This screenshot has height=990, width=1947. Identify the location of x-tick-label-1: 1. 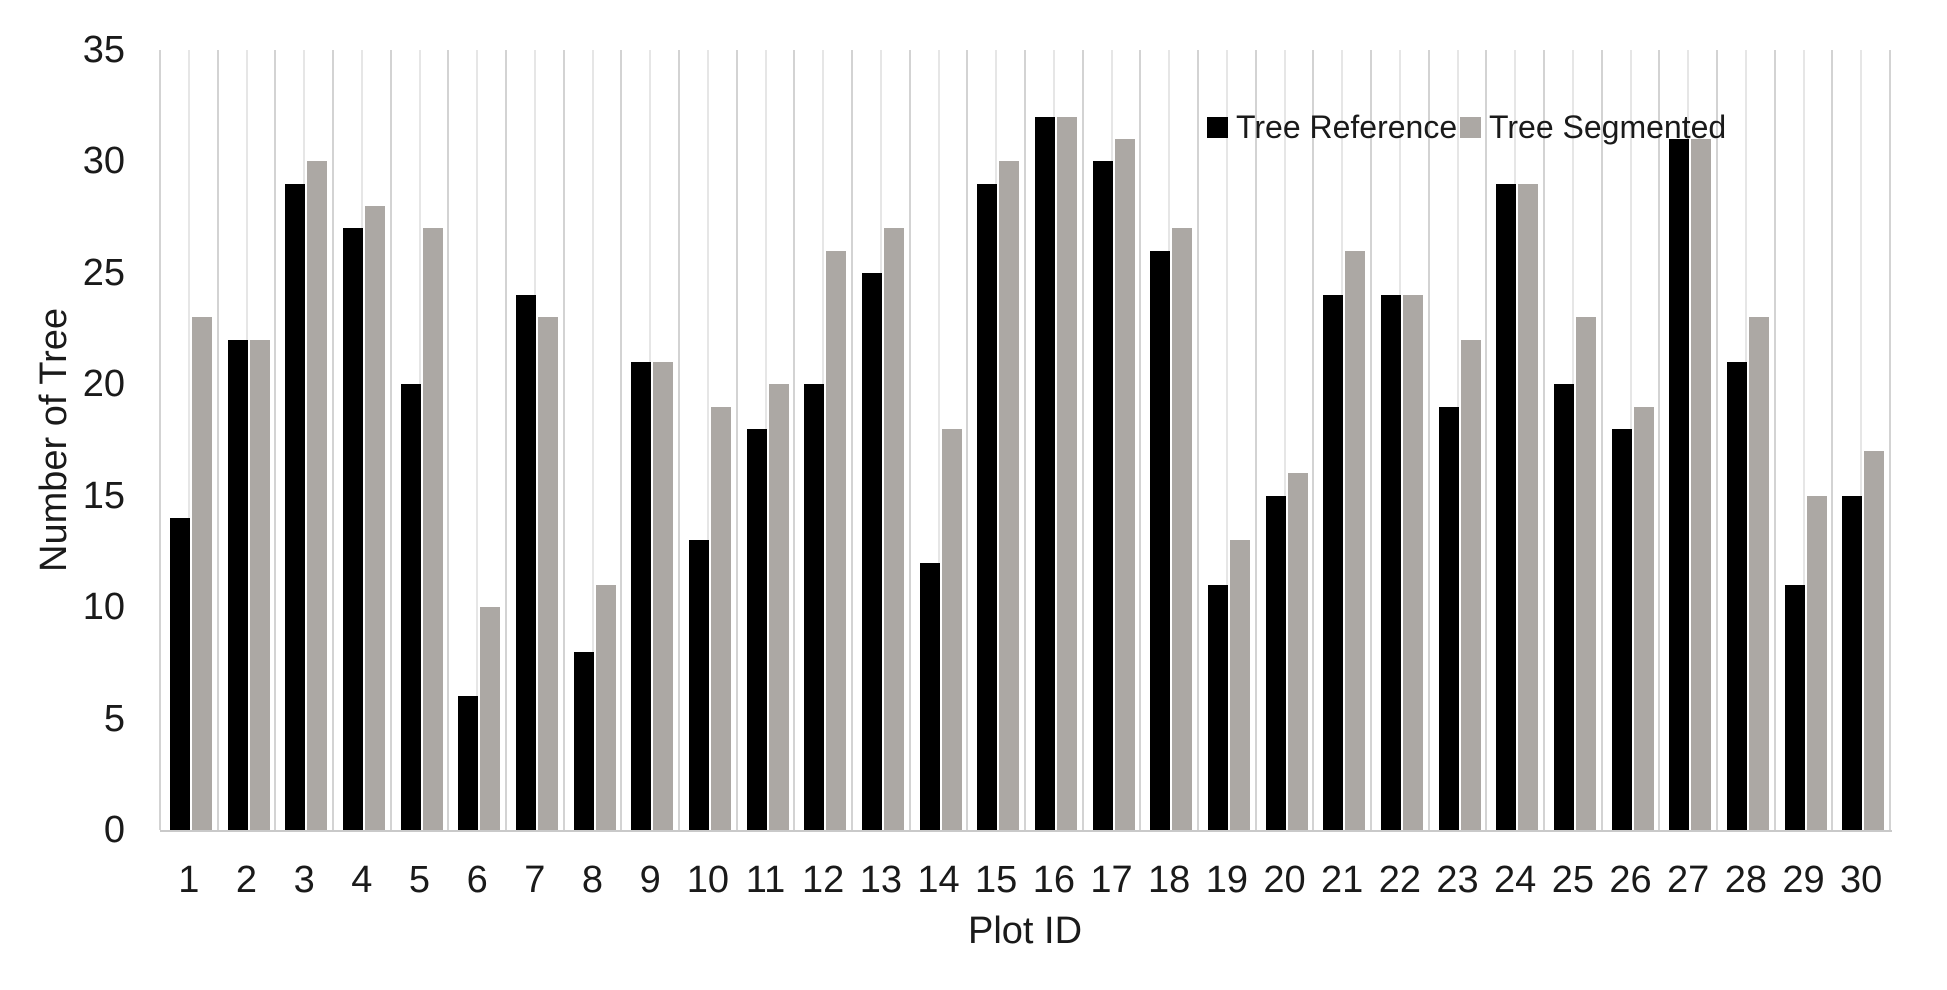
(189, 880).